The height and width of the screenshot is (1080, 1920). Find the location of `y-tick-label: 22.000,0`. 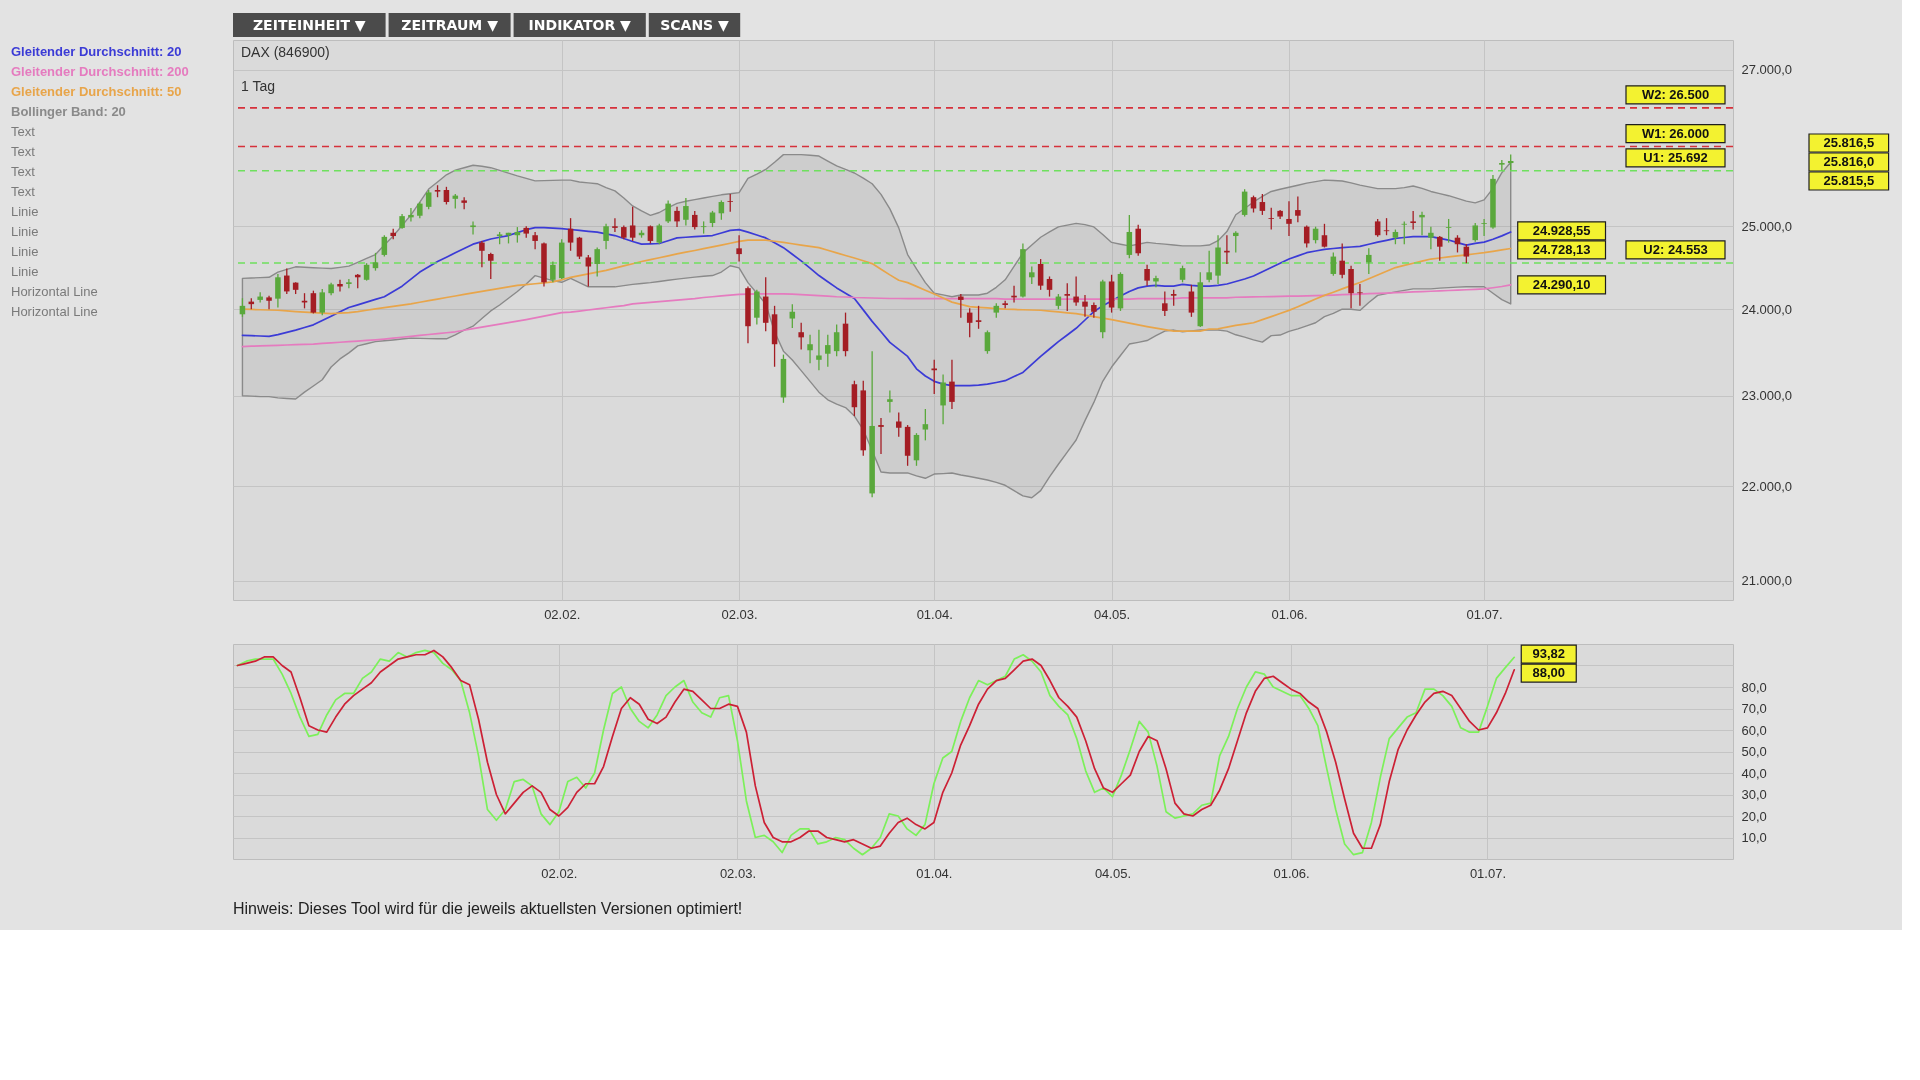

y-tick-label: 22.000,0 is located at coordinates (1767, 486).